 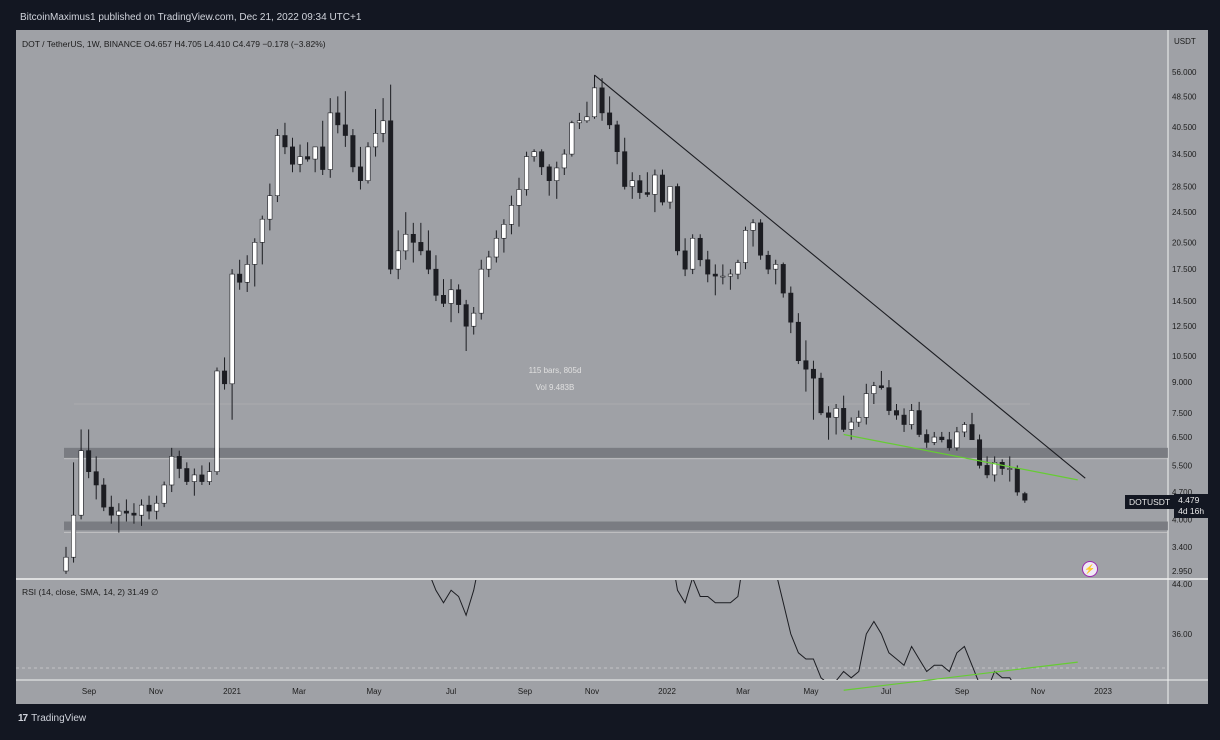 What do you see at coordinates (59, 718) in the screenshot?
I see `footer-brand: TradingView` at bounding box center [59, 718].